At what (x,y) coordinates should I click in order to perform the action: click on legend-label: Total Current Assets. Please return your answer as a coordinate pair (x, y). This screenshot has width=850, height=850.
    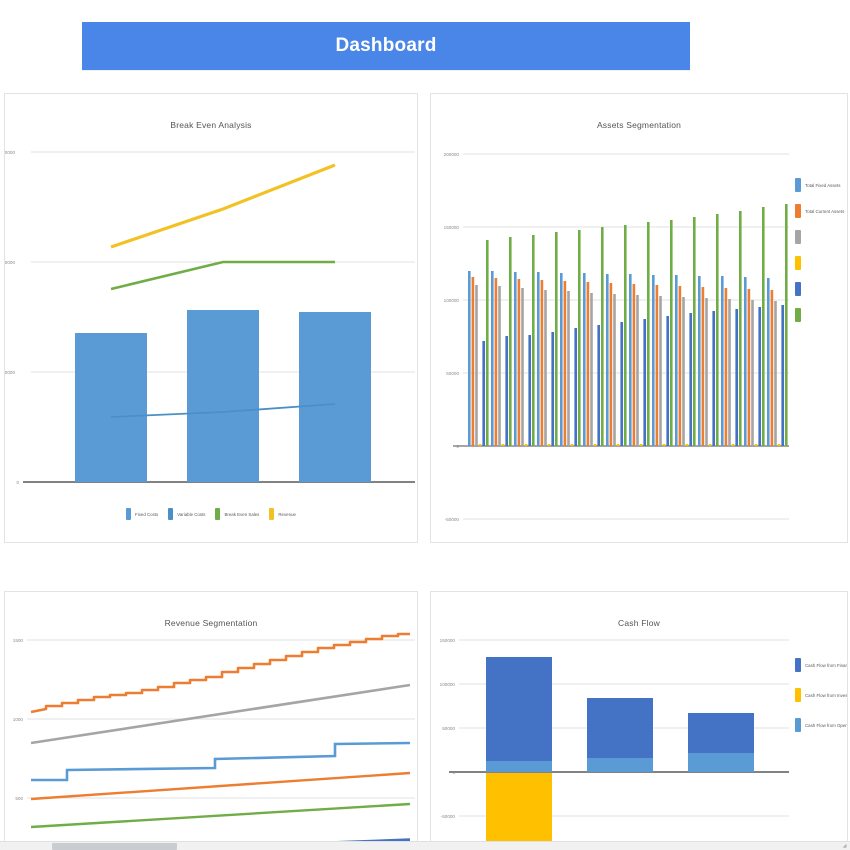
    Looking at the image, I should click on (825, 211).